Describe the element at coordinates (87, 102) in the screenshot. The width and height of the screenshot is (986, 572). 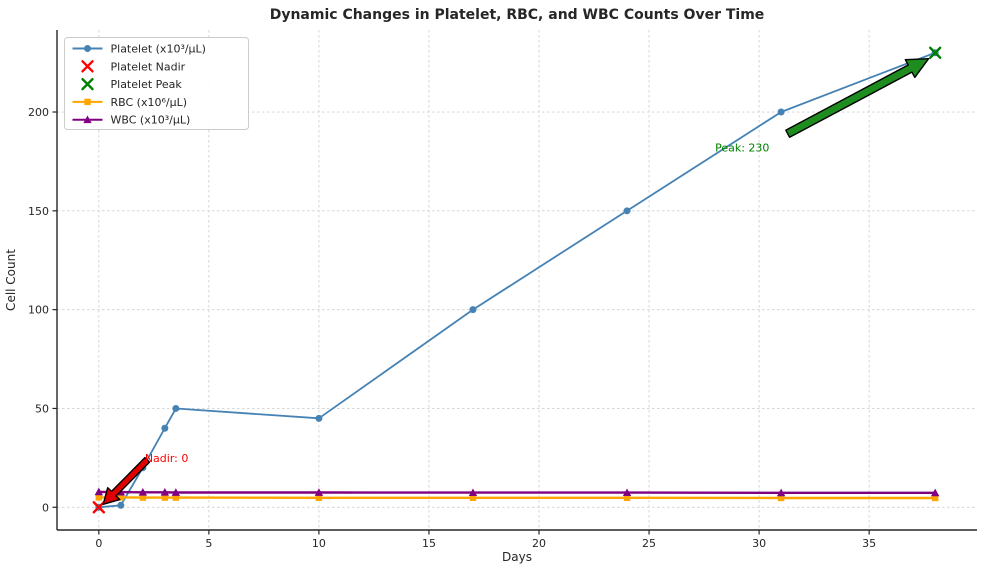
I see `legend-marker-square` at that location.